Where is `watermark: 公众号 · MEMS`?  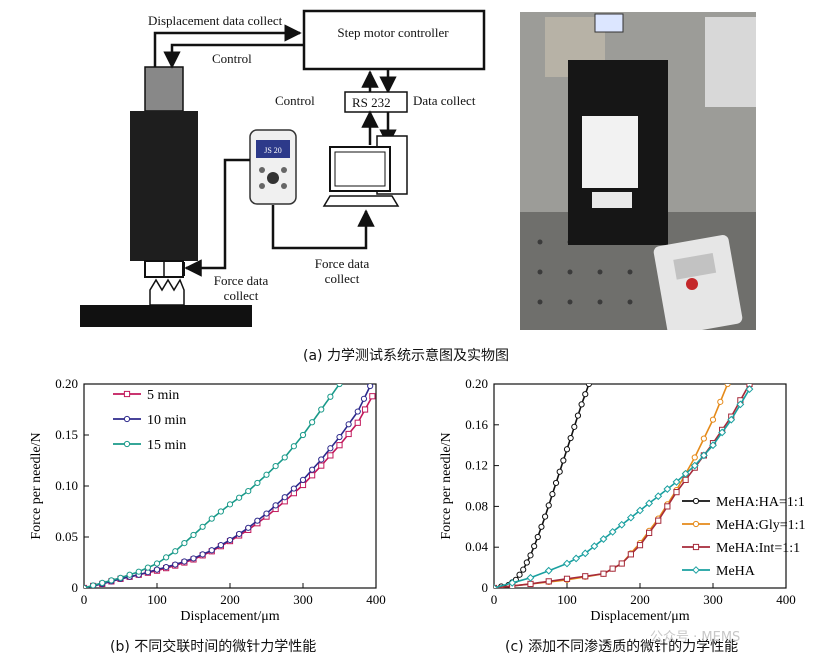 watermark: 公众号 · MEMS is located at coordinates (695, 637).